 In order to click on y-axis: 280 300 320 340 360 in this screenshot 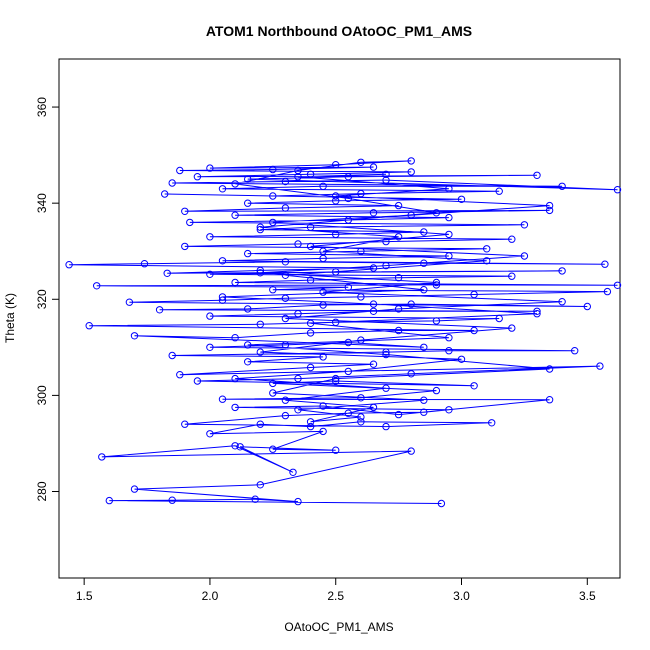, I will do `click(47, 299)`.